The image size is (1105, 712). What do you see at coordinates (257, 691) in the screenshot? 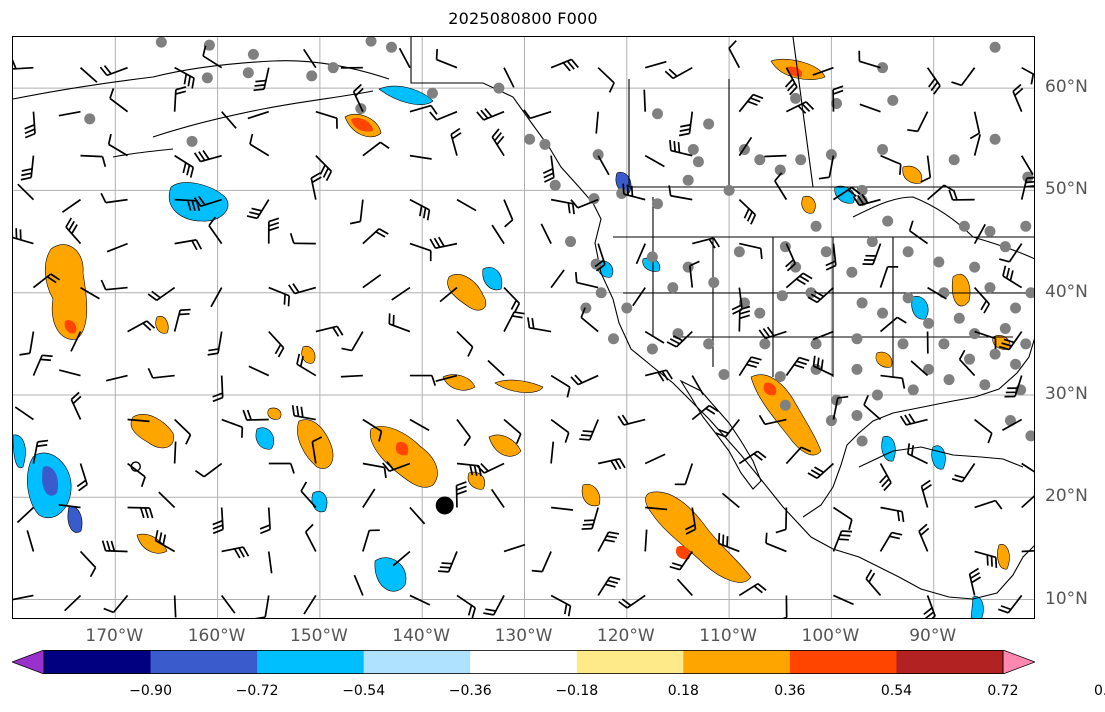
I see `colorbar-tick-label: −0.72` at bounding box center [257, 691].